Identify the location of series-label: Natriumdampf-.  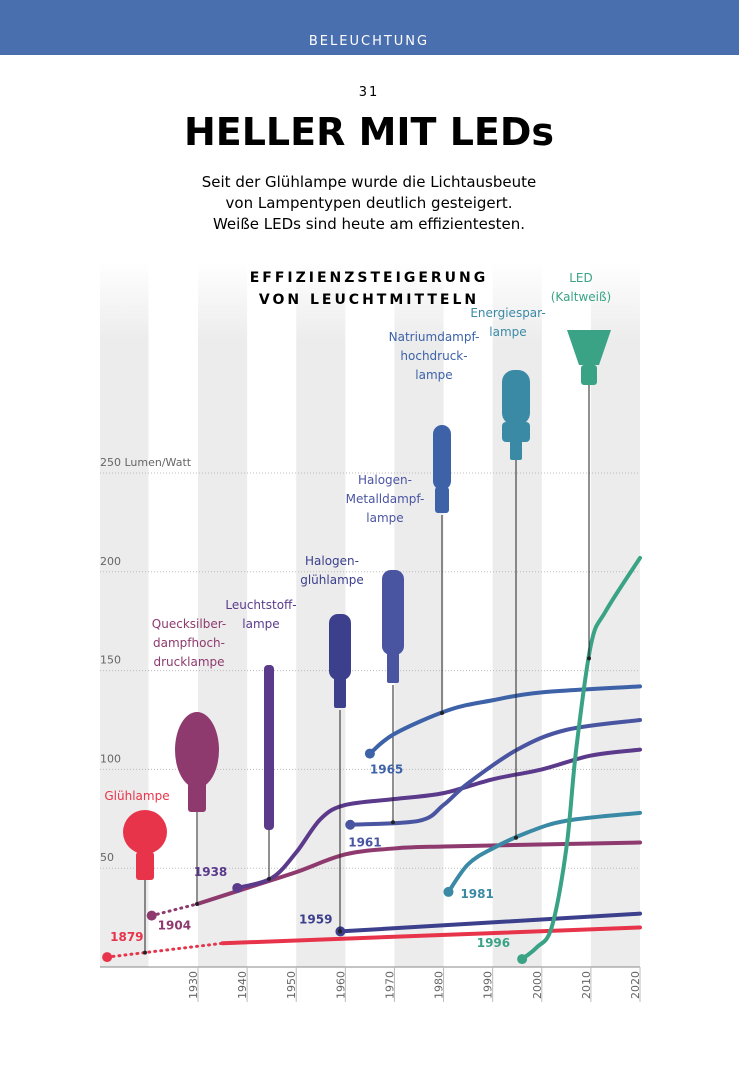
(434, 337).